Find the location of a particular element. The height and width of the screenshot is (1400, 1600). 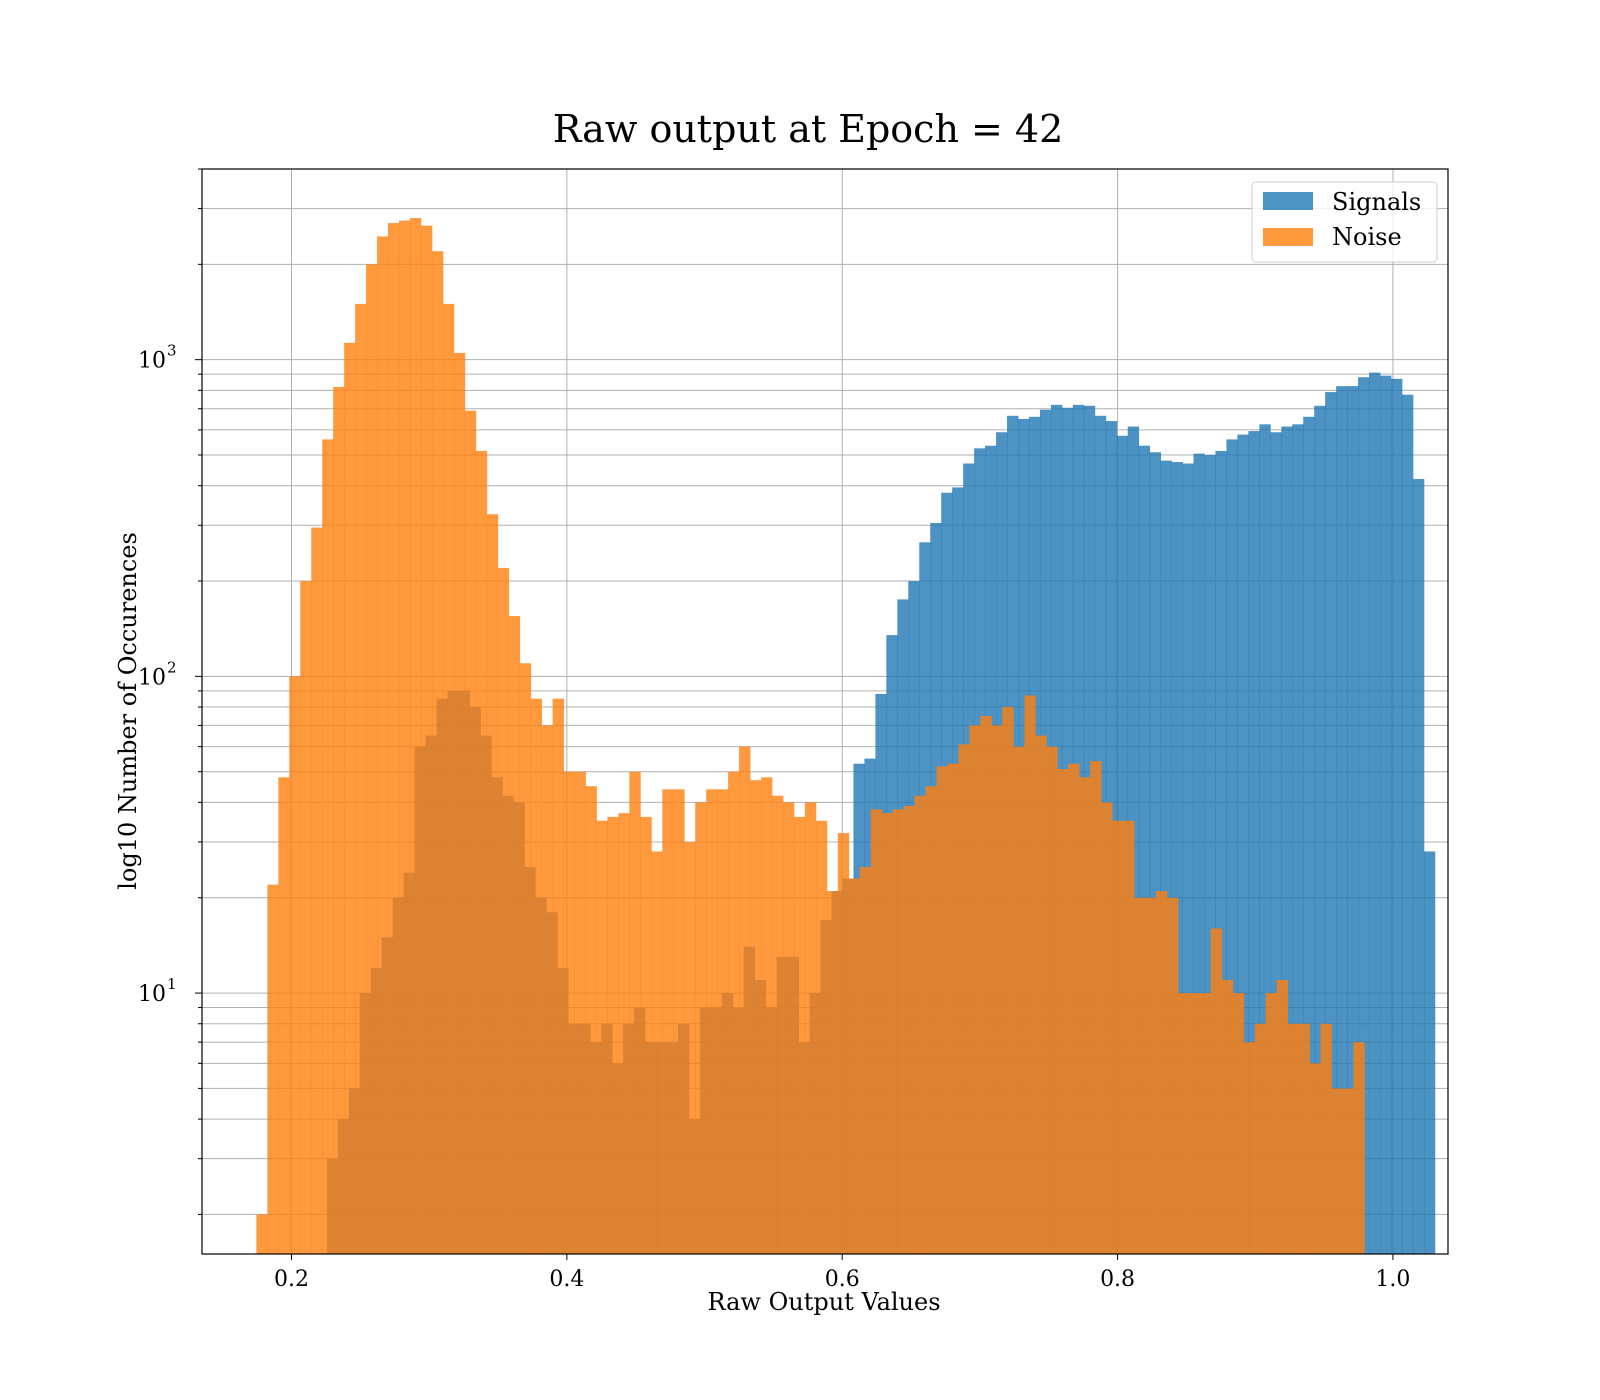

legend-label-noise: Noise is located at coordinates (1367, 237).